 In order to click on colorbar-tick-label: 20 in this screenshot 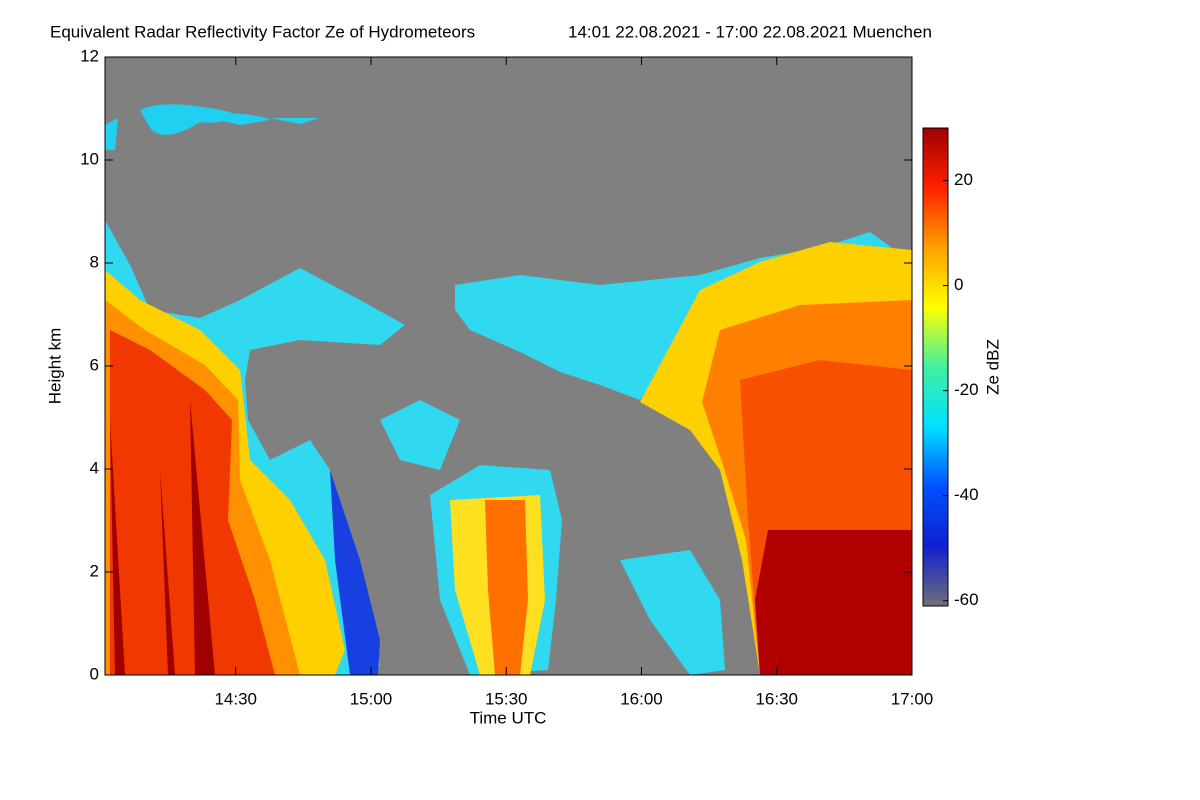, I will do `click(963, 179)`.